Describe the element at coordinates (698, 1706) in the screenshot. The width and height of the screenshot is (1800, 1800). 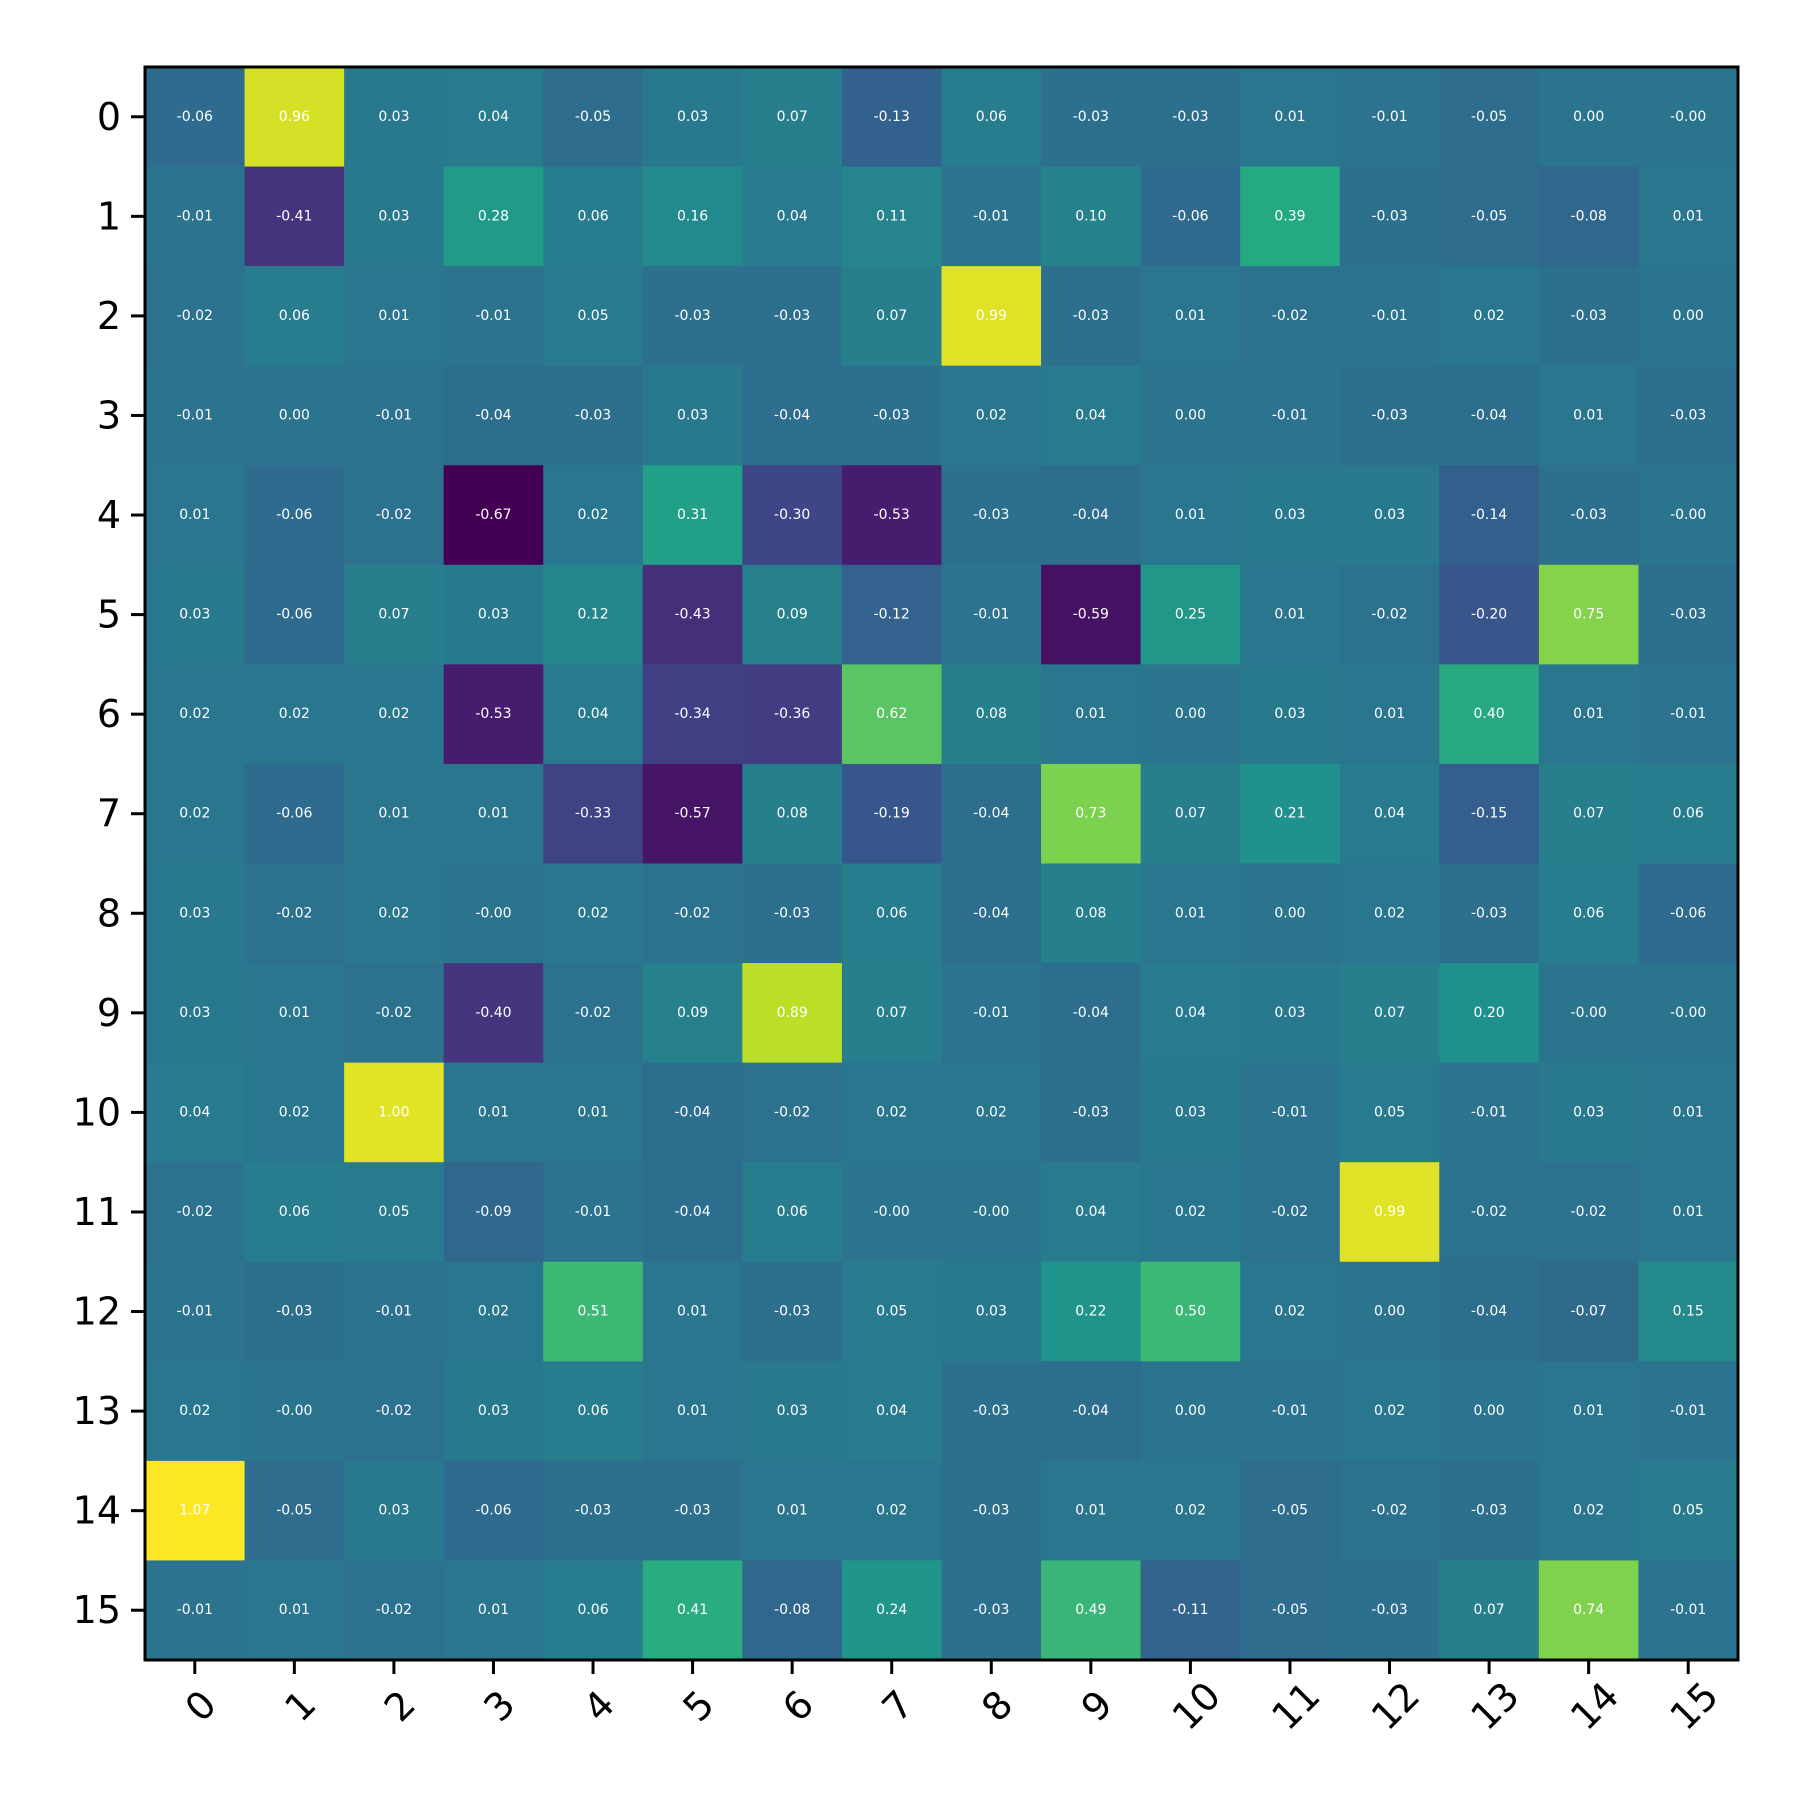
I see `x-tick-label: 5` at that location.